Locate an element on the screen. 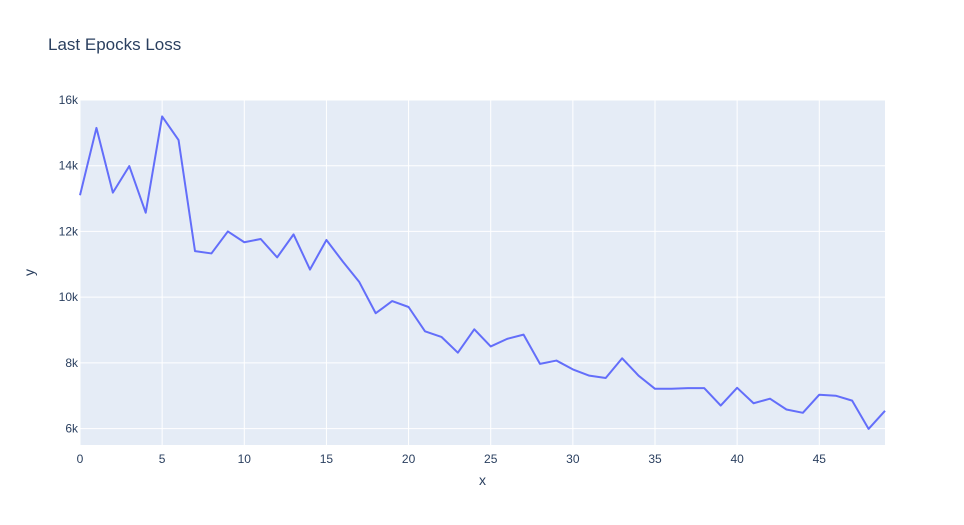  y-axis-ticks: 6k 8k 10k 12k 14k 16k is located at coordinates (69, 264).